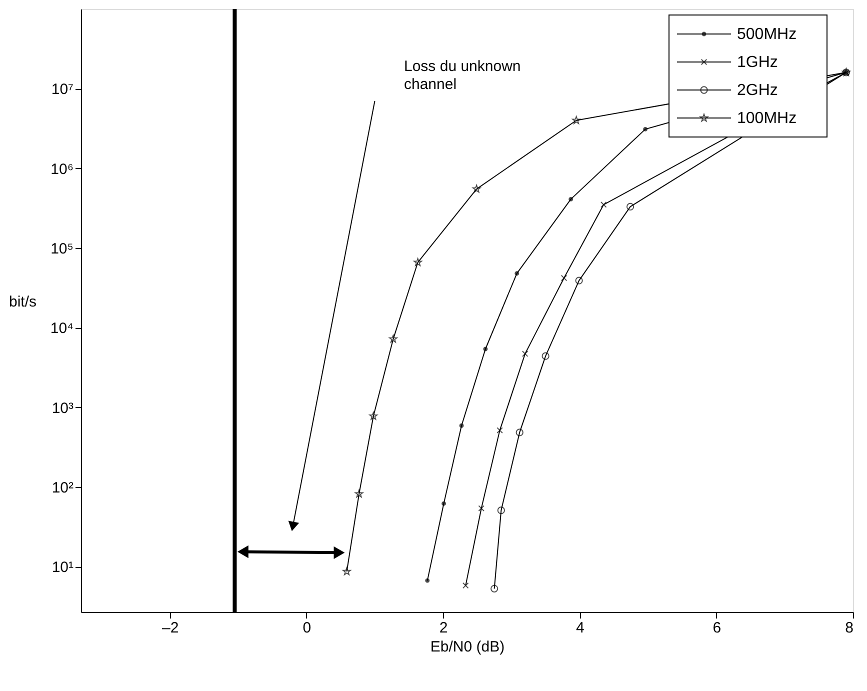 The height and width of the screenshot is (691, 867). I want to click on annotation: Loss du unknown channel, so click(462, 75).